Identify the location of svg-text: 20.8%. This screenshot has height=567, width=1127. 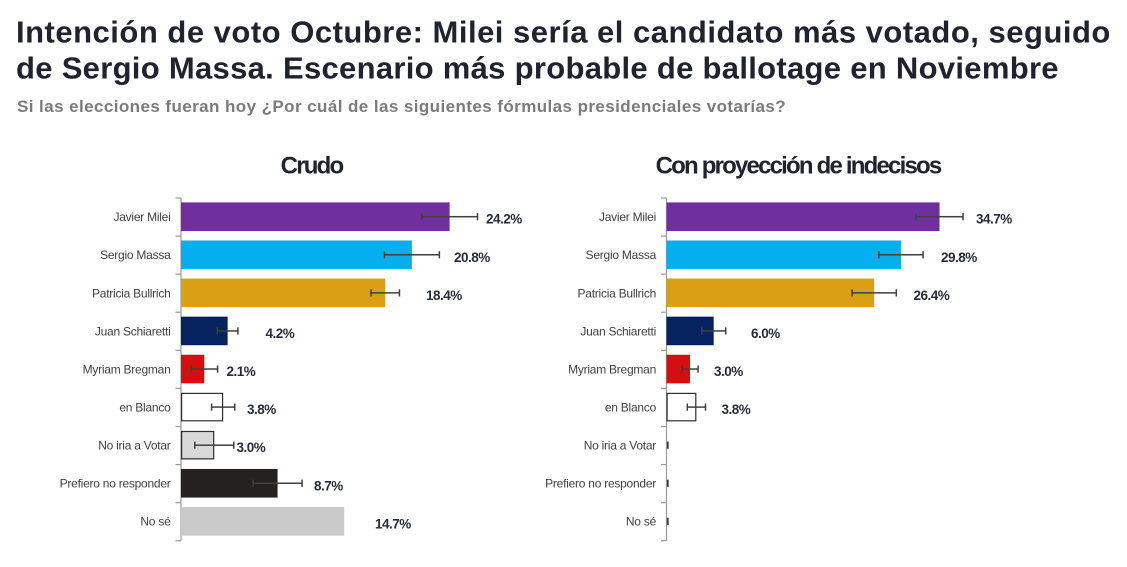
(472, 257).